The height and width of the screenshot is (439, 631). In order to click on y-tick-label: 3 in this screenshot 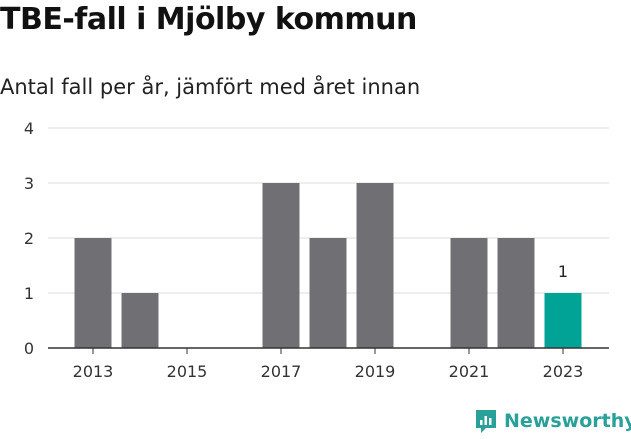, I will do `click(29, 183)`.